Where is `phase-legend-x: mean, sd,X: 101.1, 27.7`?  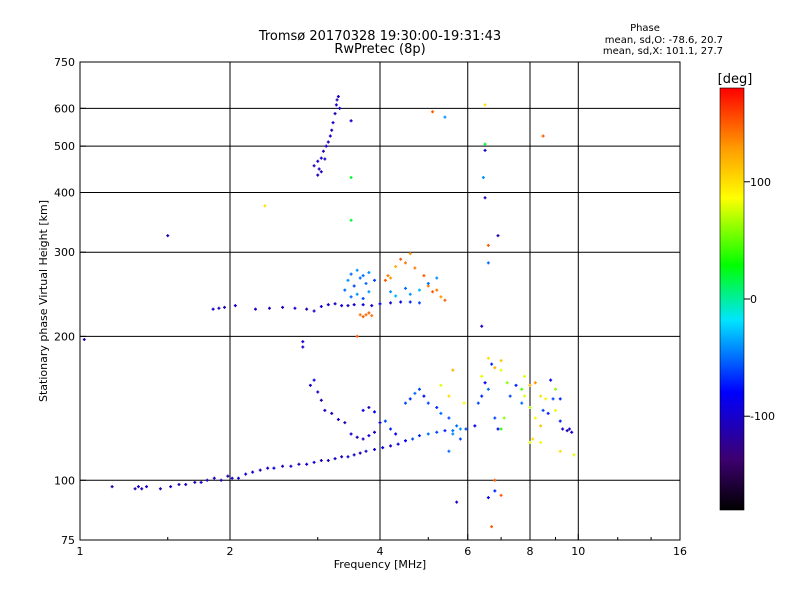 phase-legend-x: mean, sd,X: 101.1, 27.7 is located at coordinates (663, 51).